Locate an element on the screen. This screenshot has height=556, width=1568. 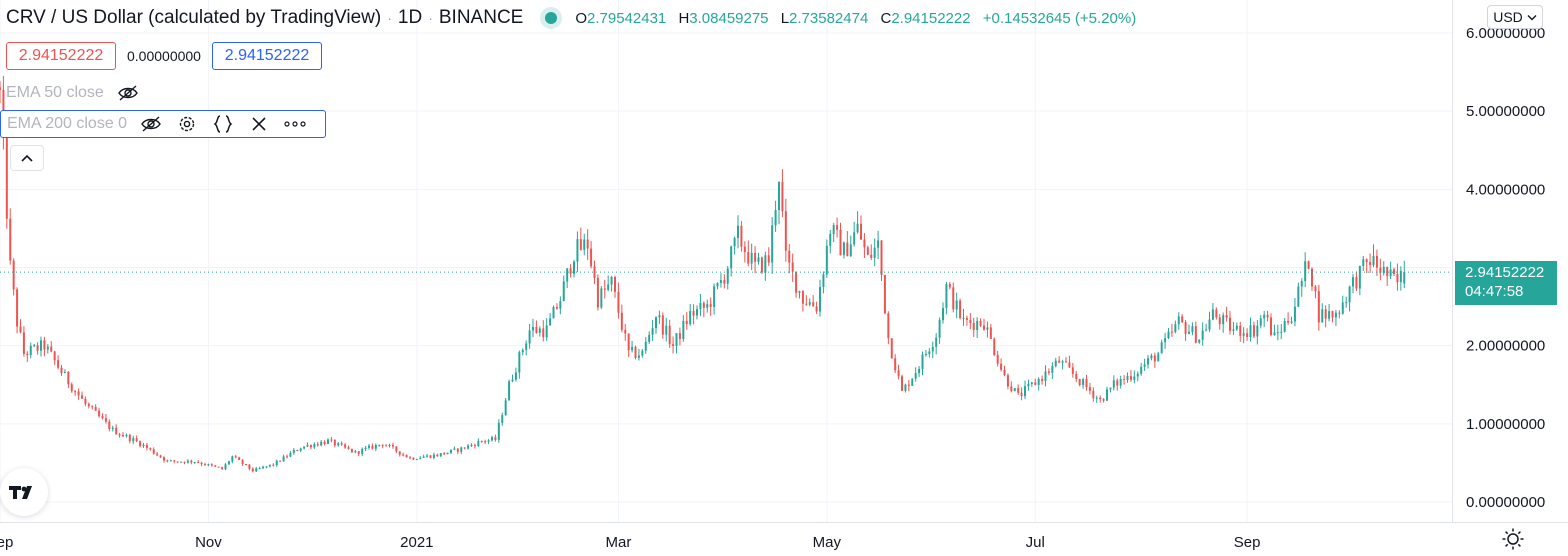
indicator-ema-200: EMA 200 close 0 is located at coordinates (163, 124).